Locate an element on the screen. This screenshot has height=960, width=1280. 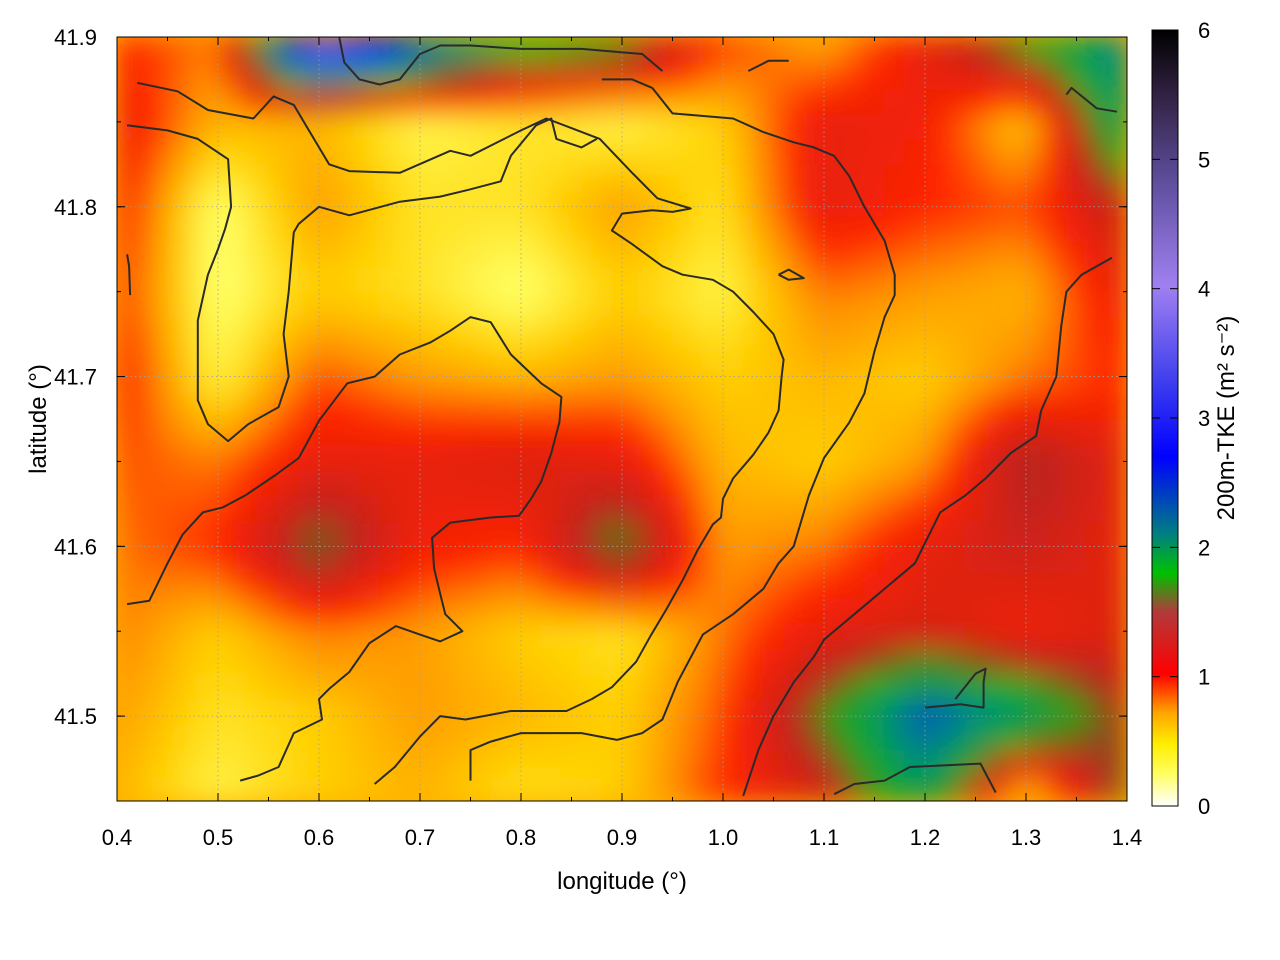
contour-line is located at coordinates (129, 275).